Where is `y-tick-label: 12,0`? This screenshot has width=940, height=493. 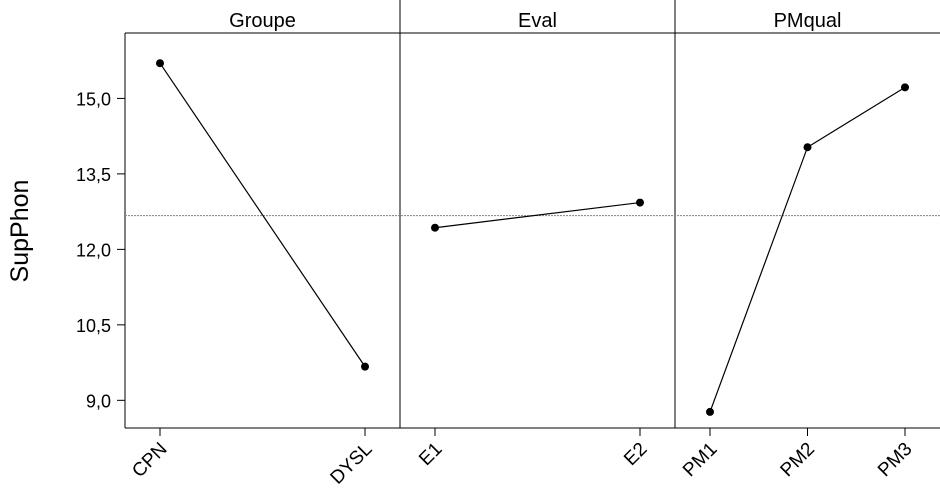 y-tick-label: 12,0 is located at coordinates (93, 250).